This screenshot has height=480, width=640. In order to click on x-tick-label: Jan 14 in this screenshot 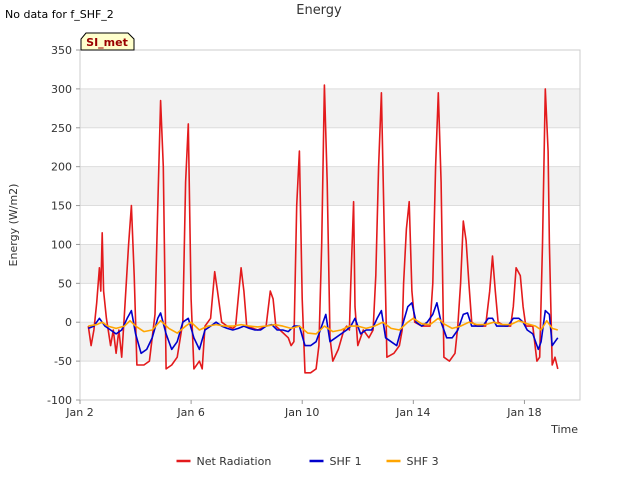, I will do `click(412, 412)`.